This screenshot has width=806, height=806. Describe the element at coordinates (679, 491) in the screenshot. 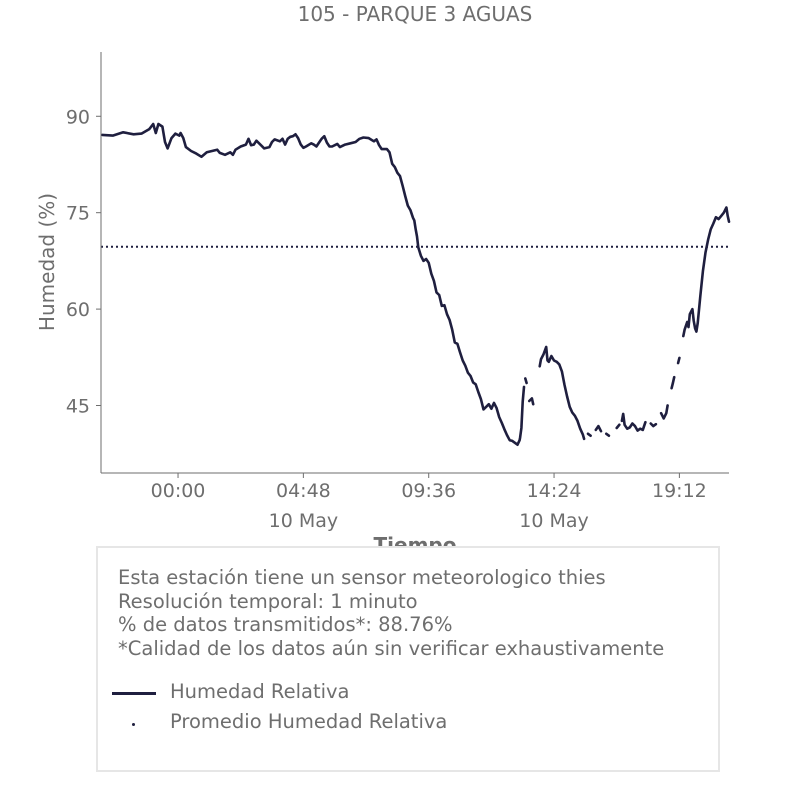

I see `x-tick-label: 19:12` at that location.